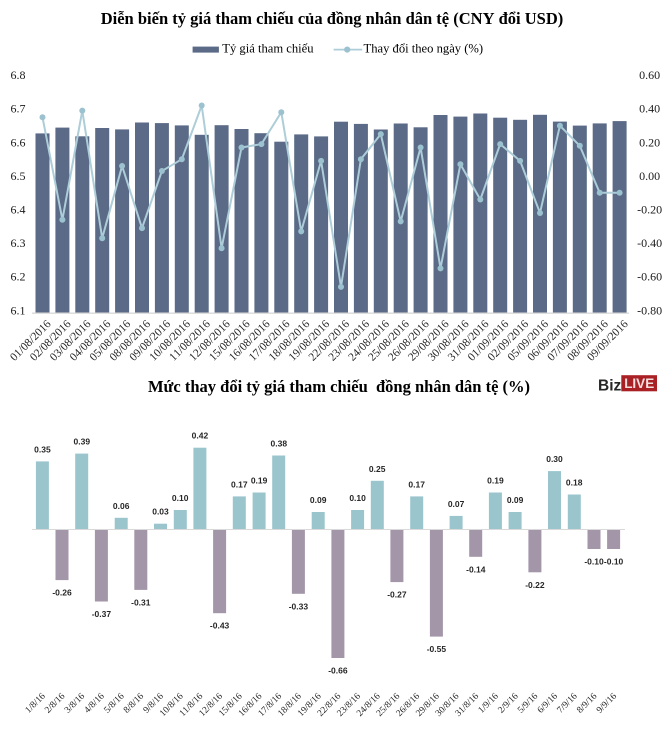  What do you see at coordinates (548, 703) in the screenshot?
I see `svg-text: 6/9/16` at bounding box center [548, 703].